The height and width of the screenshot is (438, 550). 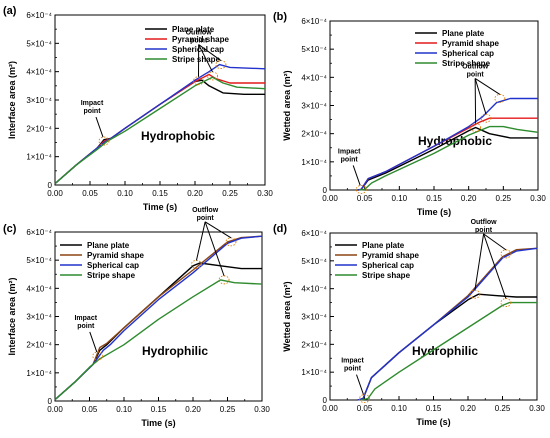 What do you see at coordinates (280, 229) in the screenshot?
I see `panel-label: (d)` at bounding box center [280, 229].